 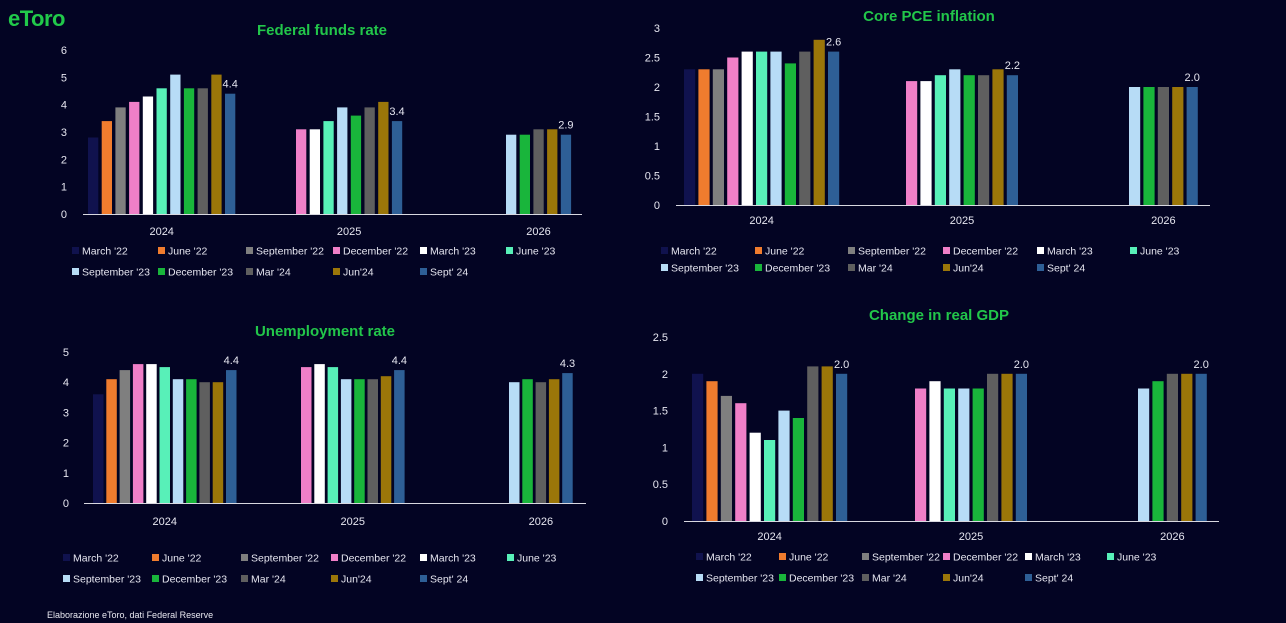 What do you see at coordinates (809, 558) in the screenshot?
I see `legend-label: June '22` at bounding box center [809, 558].